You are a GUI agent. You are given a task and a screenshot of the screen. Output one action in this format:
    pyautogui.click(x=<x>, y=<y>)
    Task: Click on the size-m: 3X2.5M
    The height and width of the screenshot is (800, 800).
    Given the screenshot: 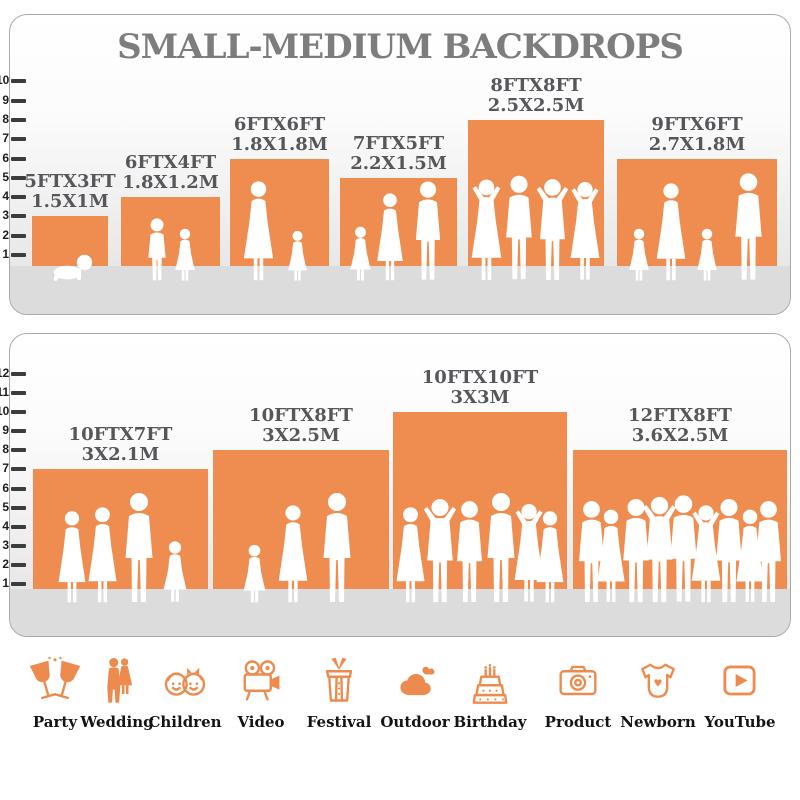 What is the action you would take?
    pyautogui.click(x=301, y=435)
    